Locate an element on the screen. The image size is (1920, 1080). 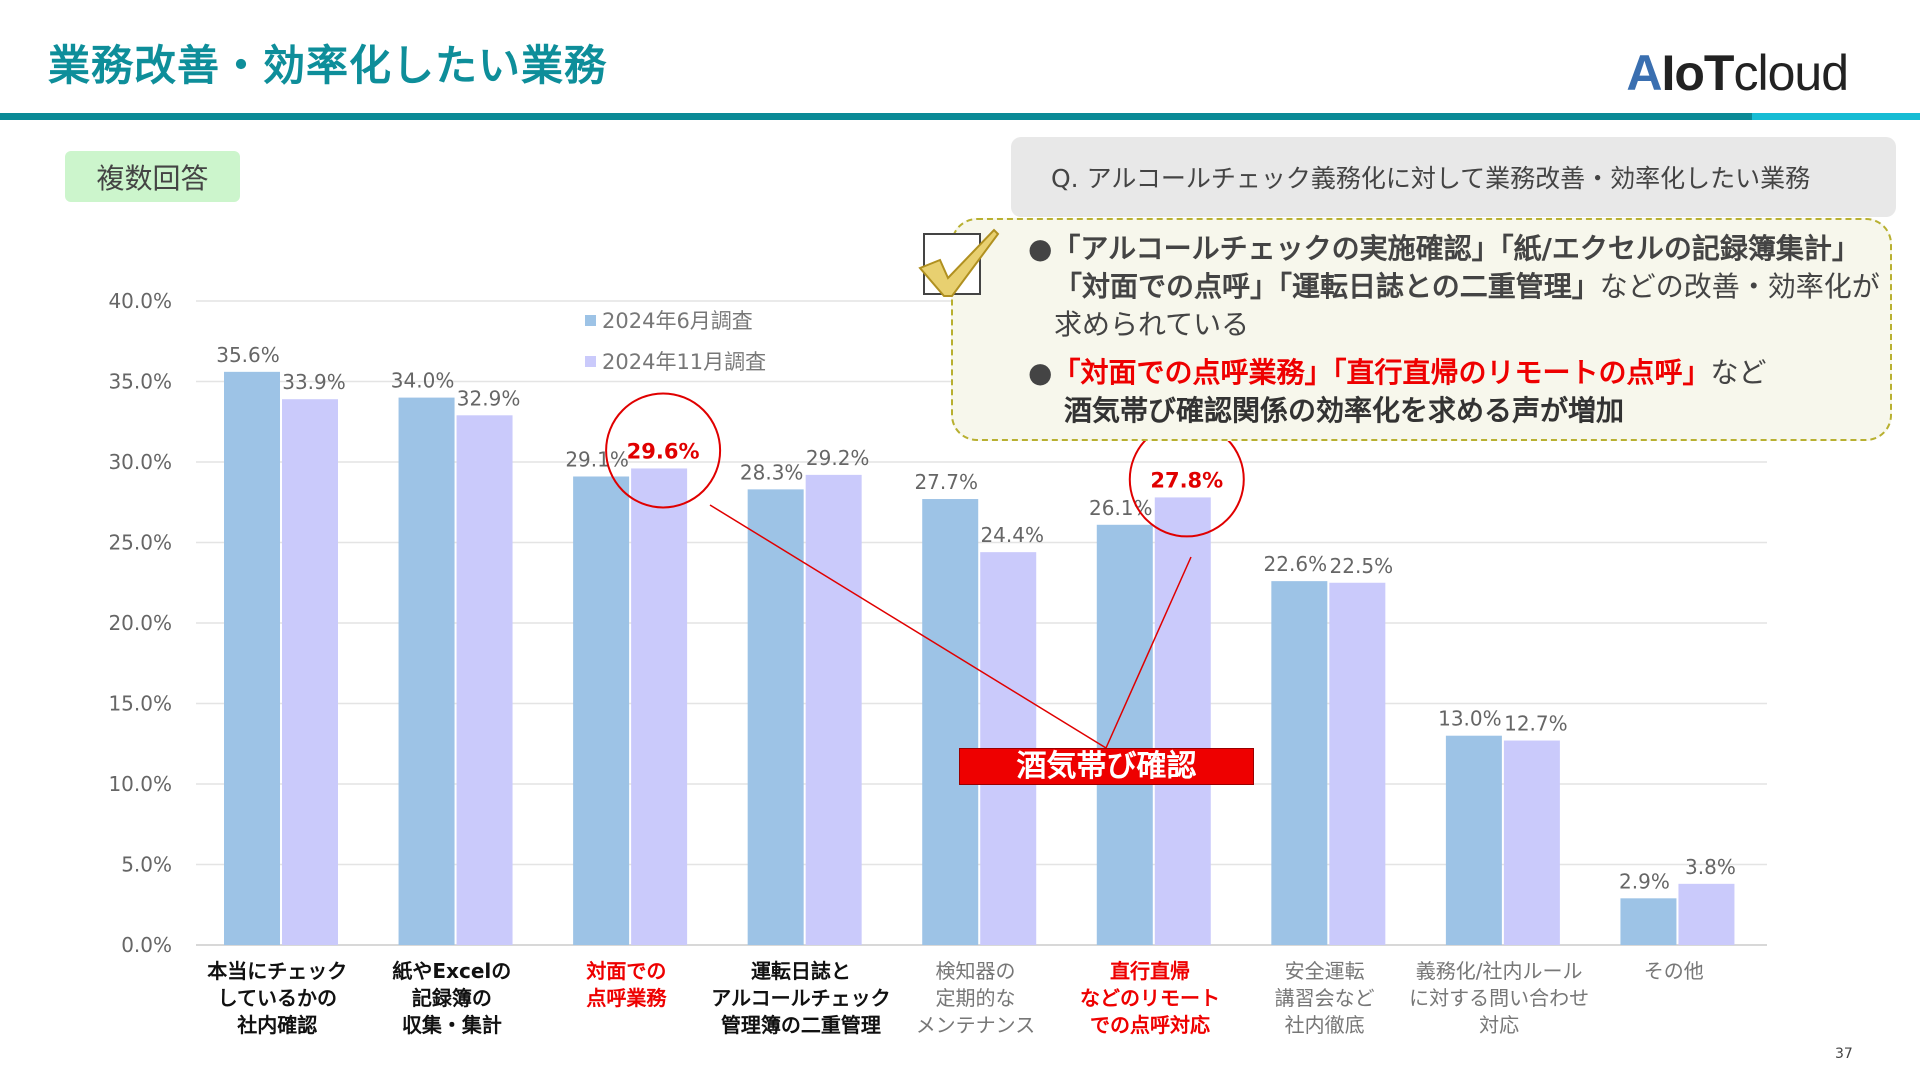
data-label: 28.3% is located at coordinates (772, 472).